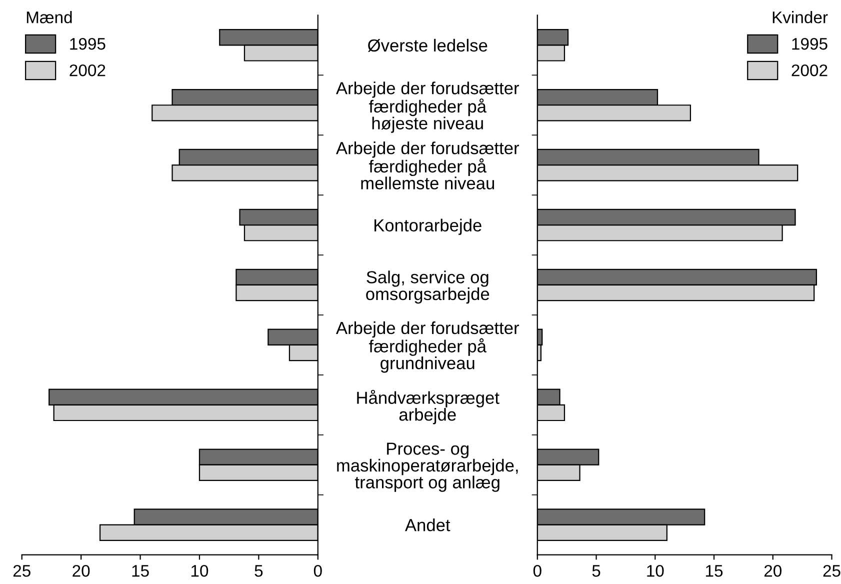 The width and height of the screenshot is (841, 584). Describe the element at coordinates (800, 17) in the screenshot. I see `legend-title: Kvinder` at that location.